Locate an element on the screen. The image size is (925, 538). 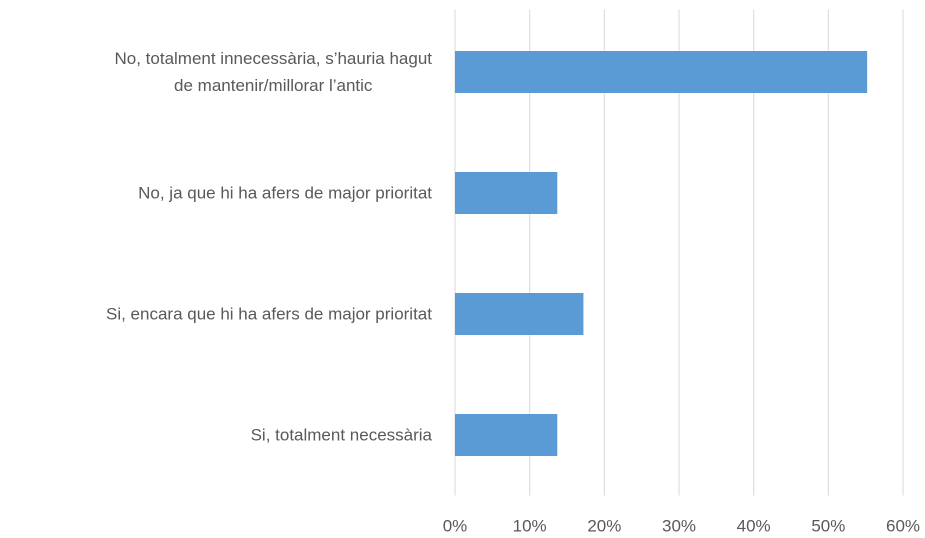
y-tick-label: Si, totalment necessària is located at coordinates (341, 435).